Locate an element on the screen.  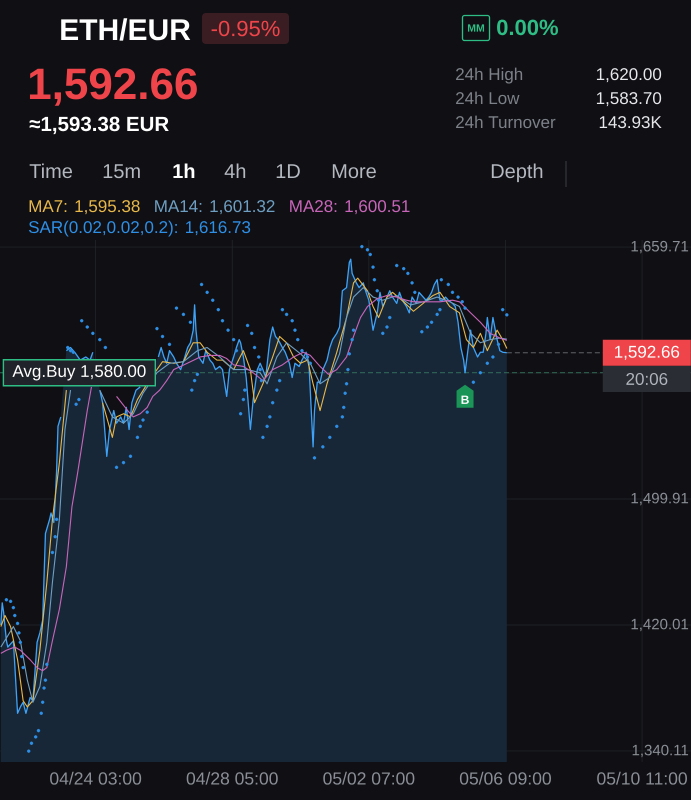
text: 1,592.66 is located at coordinates (113, 87).